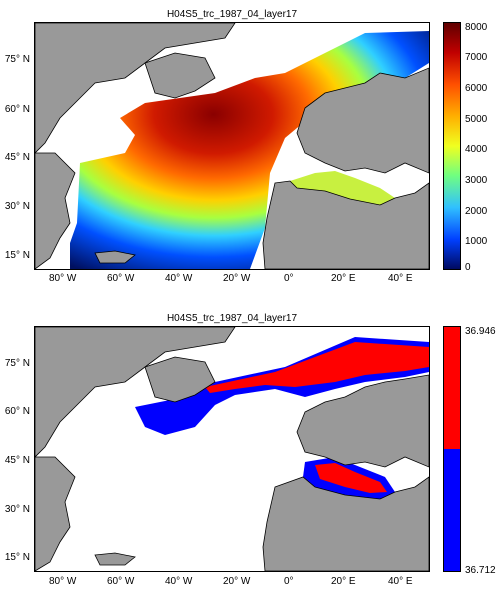  Describe the element at coordinates (480, 570) in the screenshot. I see `colorbar-min: 36.712` at that location.